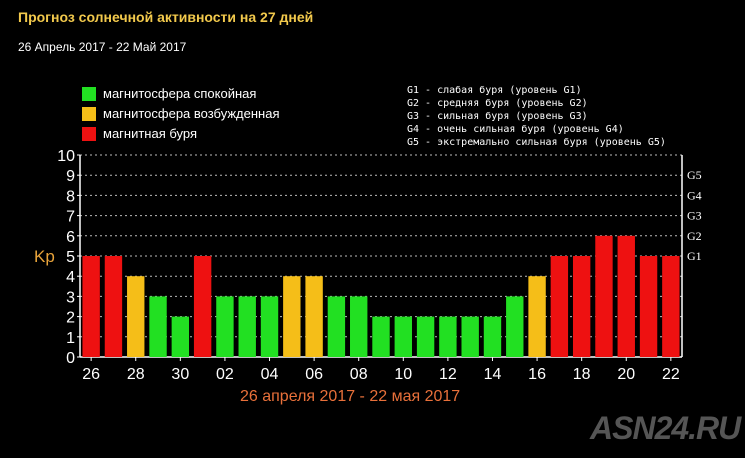 This screenshot has height=458, width=745. What do you see at coordinates (497, 103) in the screenshot?
I see `storm-legend-g2: G2 - средняя буря (уровень G2)` at bounding box center [497, 103].